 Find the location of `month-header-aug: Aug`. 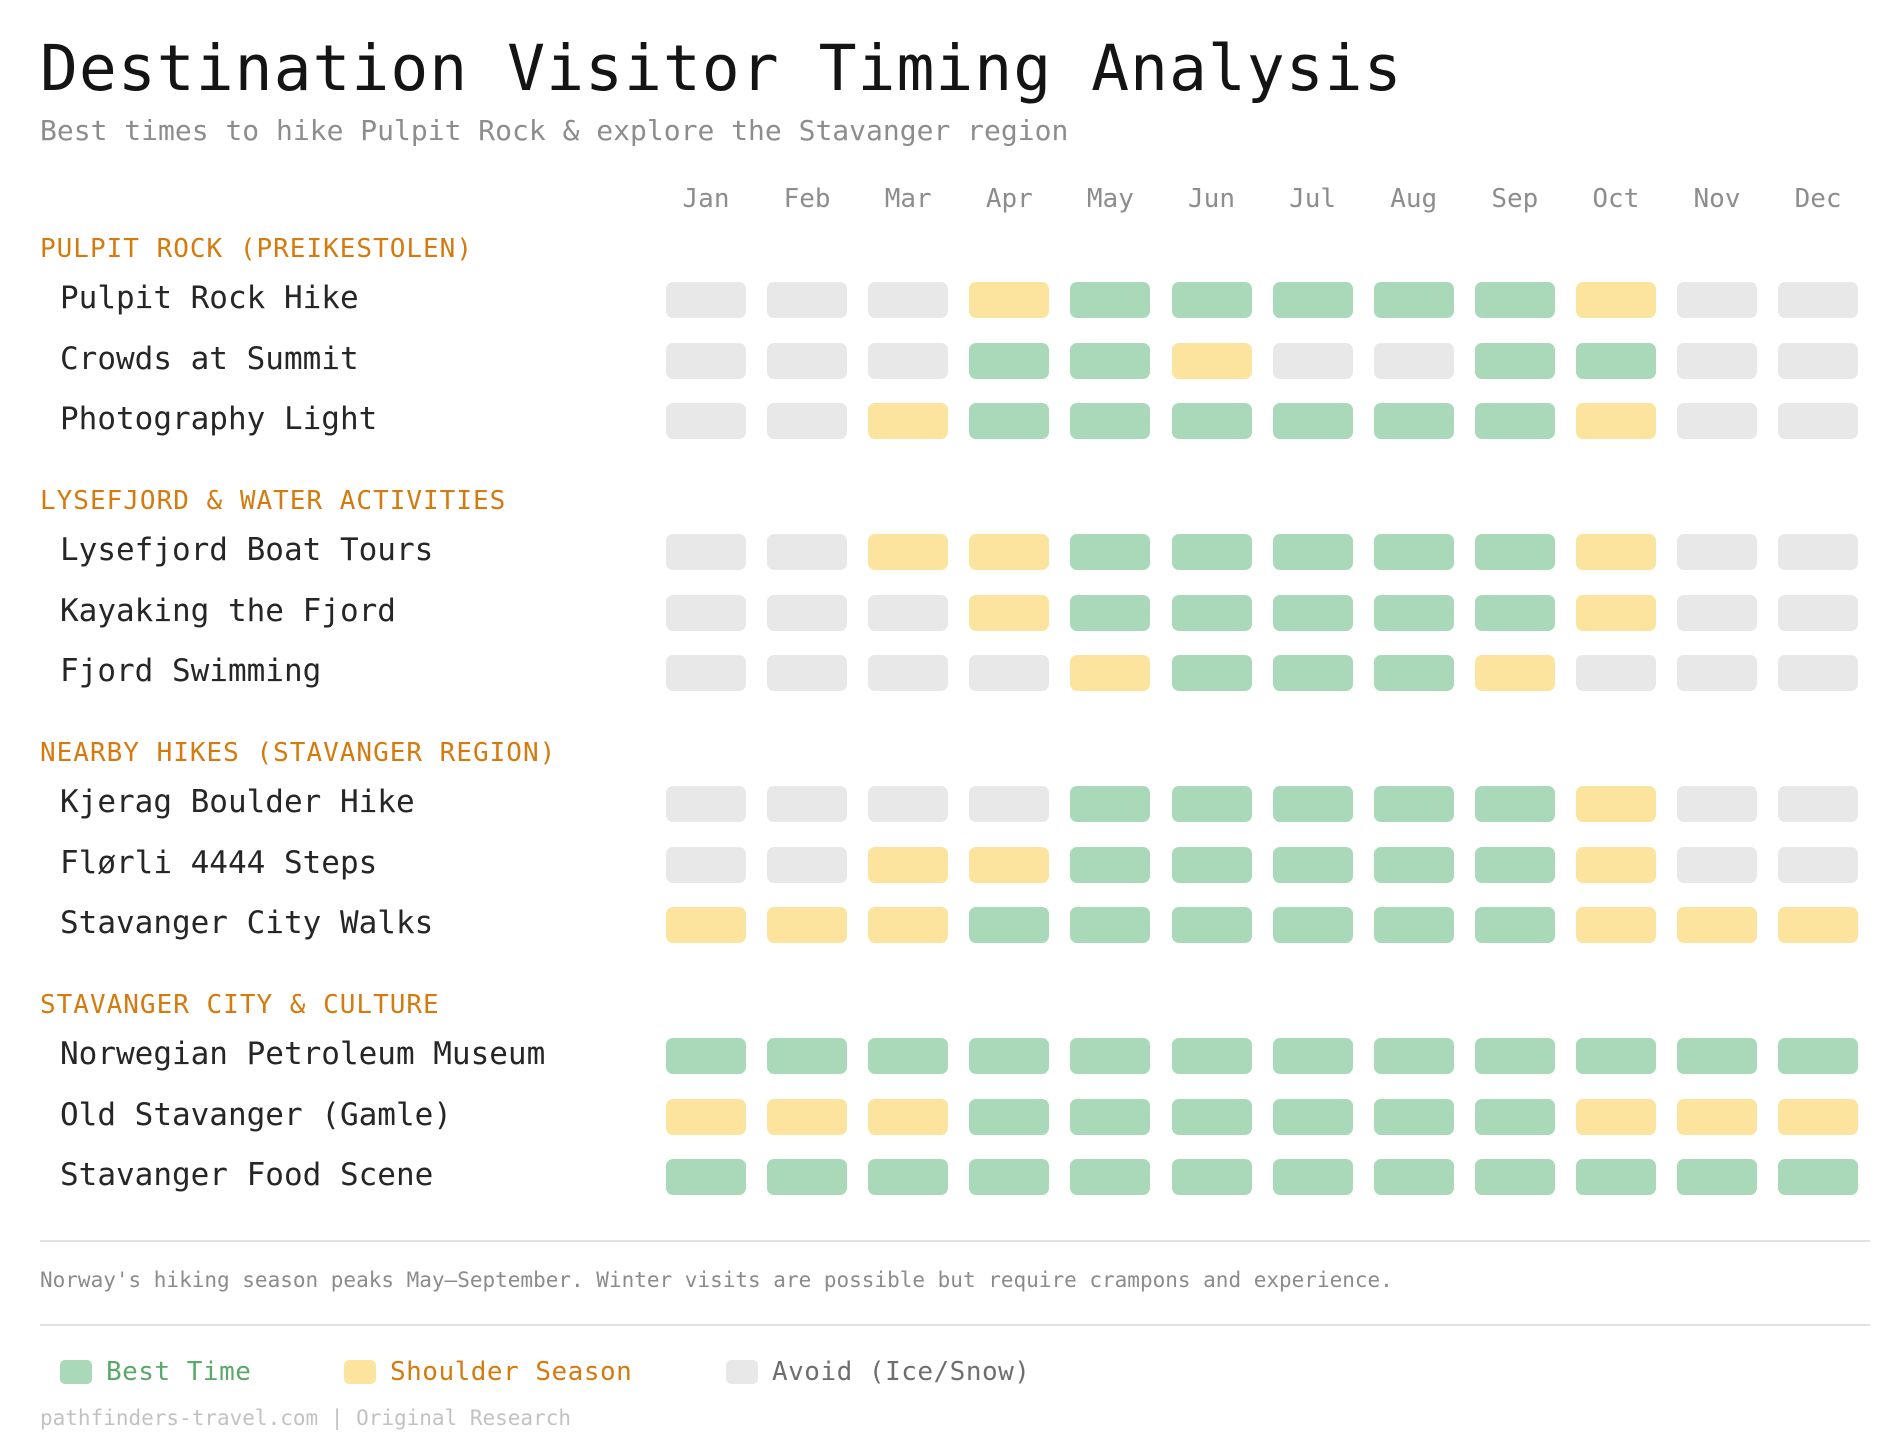

month-header-aug: Aug is located at coordinates (1414, 199).